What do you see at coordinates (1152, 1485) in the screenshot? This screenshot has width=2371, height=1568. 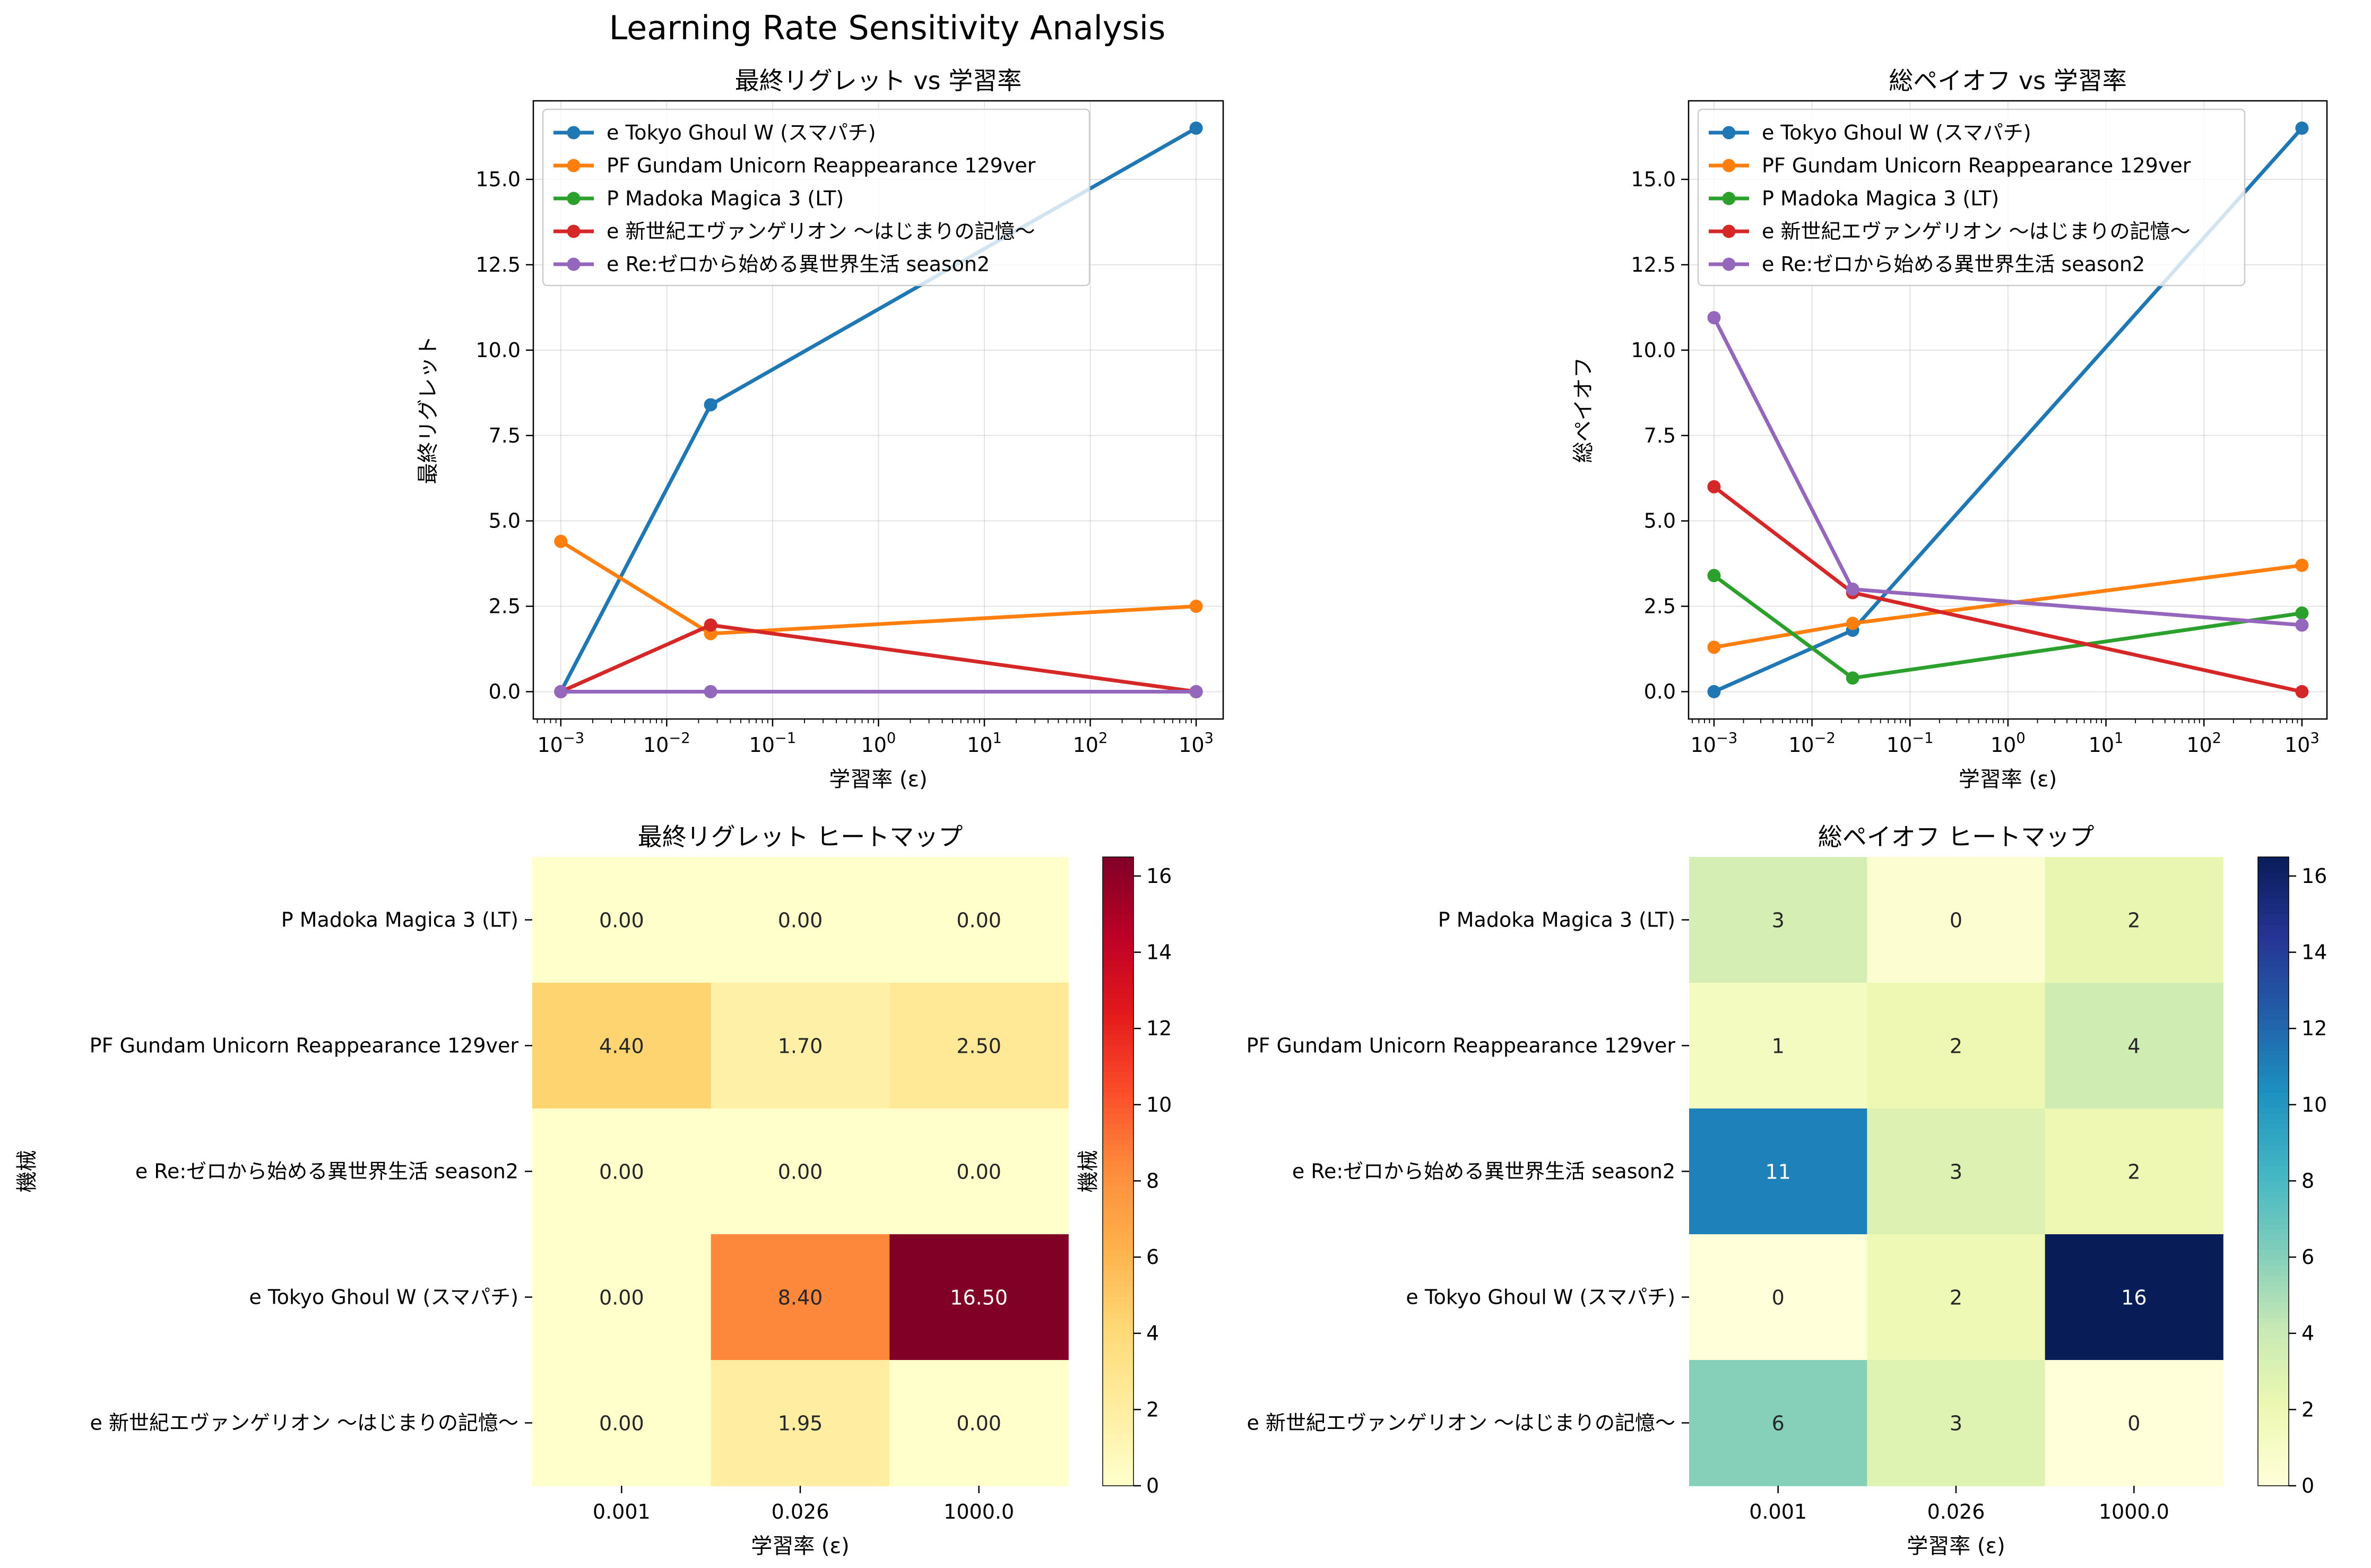 I see `colorbar-tick-label: 0` at bounding box center [1152, 1485].